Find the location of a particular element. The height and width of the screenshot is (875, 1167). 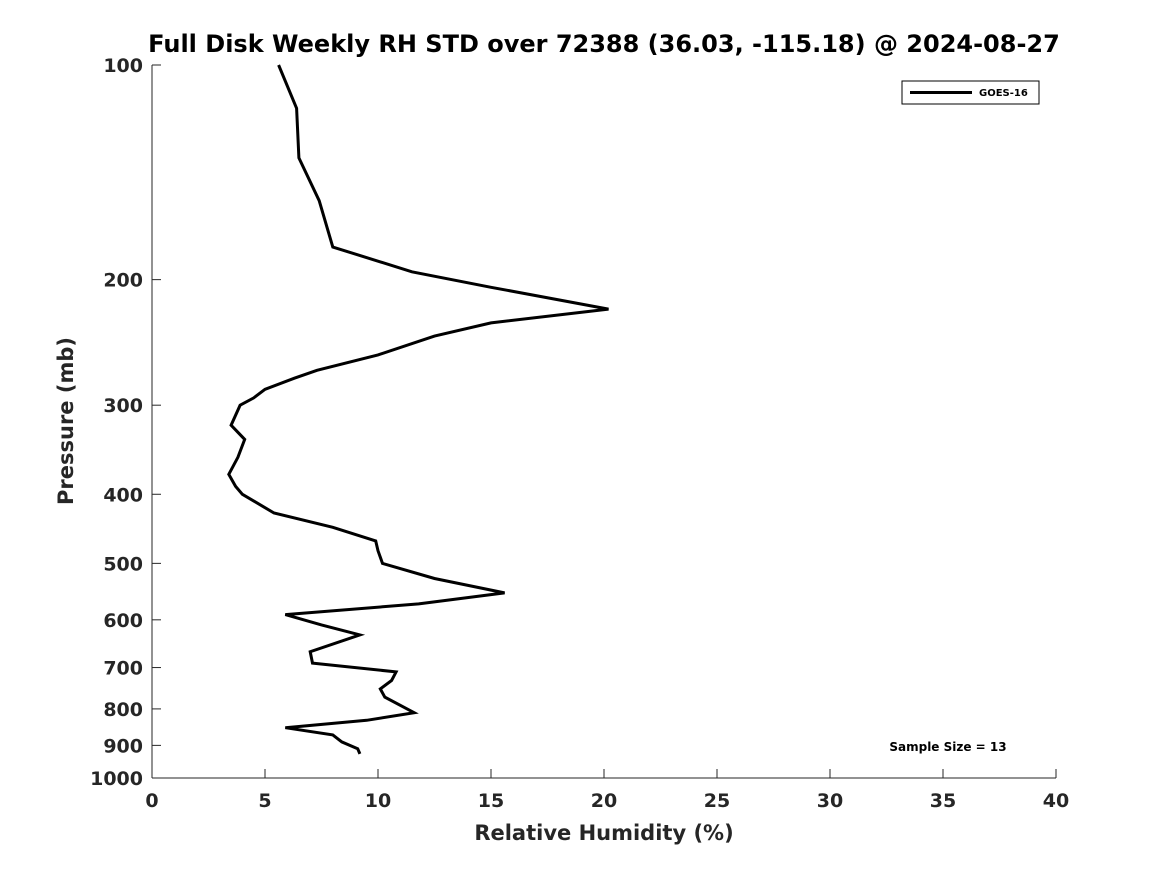

legend-label: GOES-16 is located at coordinates (1003, 93).